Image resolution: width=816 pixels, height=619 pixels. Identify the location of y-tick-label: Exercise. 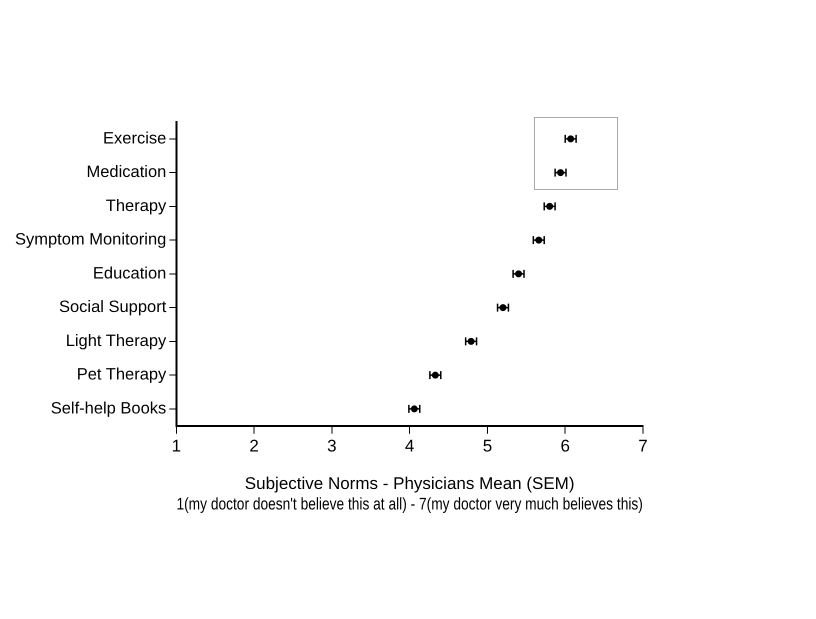
(134, 138).